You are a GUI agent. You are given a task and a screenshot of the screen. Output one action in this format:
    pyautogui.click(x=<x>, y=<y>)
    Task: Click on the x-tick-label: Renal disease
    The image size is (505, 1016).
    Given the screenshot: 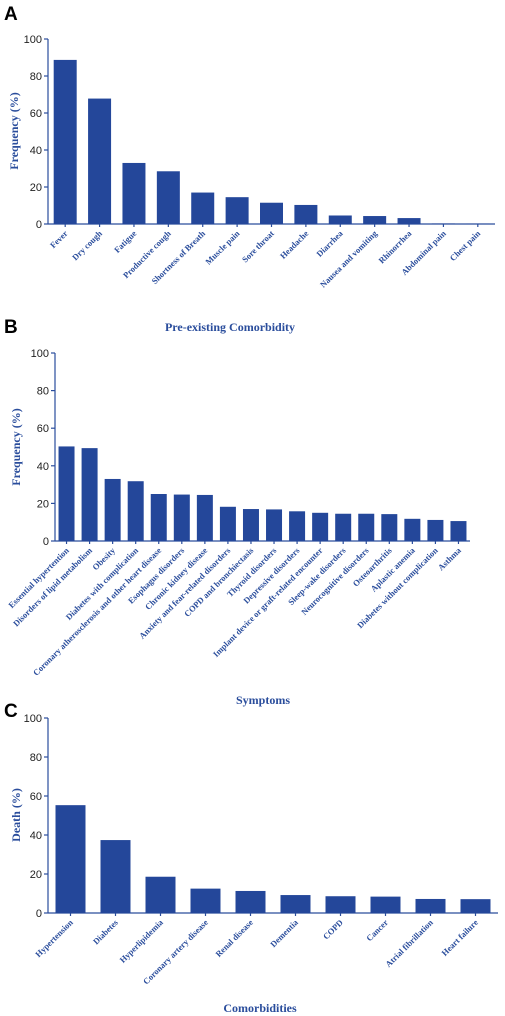 What is the action you would take?
    pyautogui.click(x=234, y=938)
    